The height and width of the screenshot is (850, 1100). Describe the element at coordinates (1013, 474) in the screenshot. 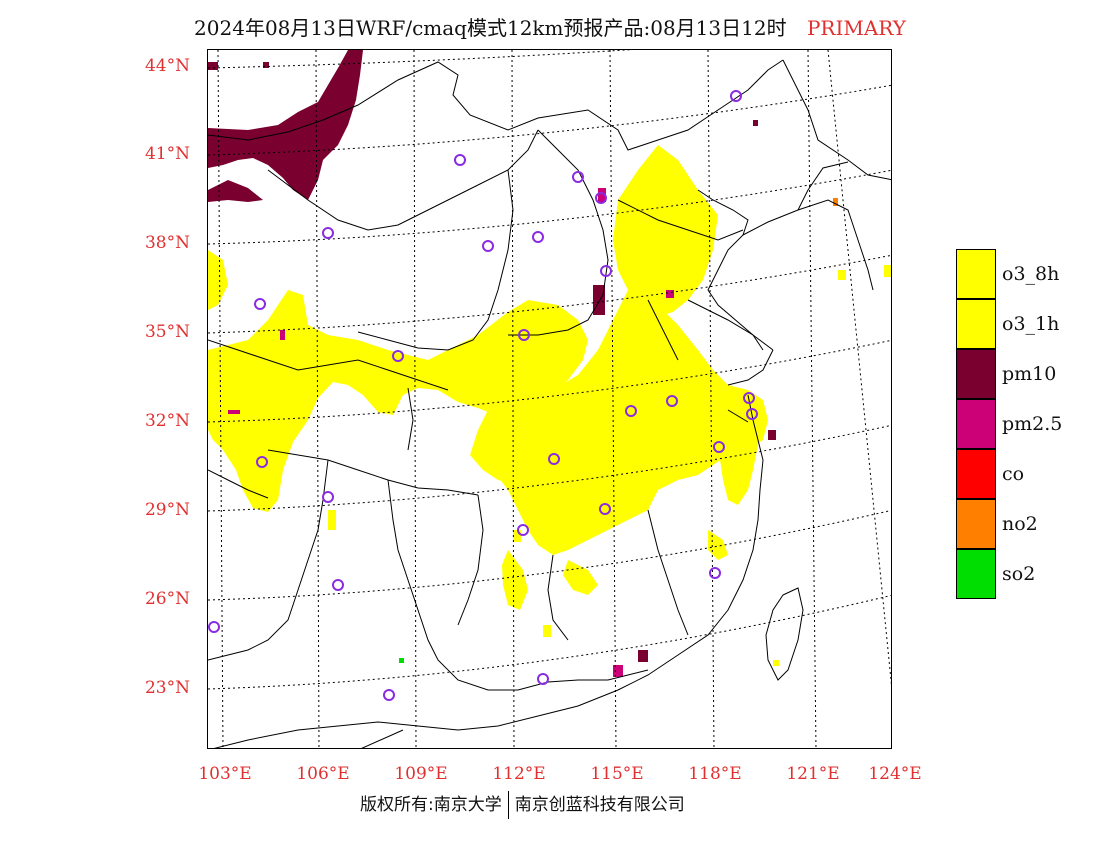

I see `legend-label-co: co` at that location.